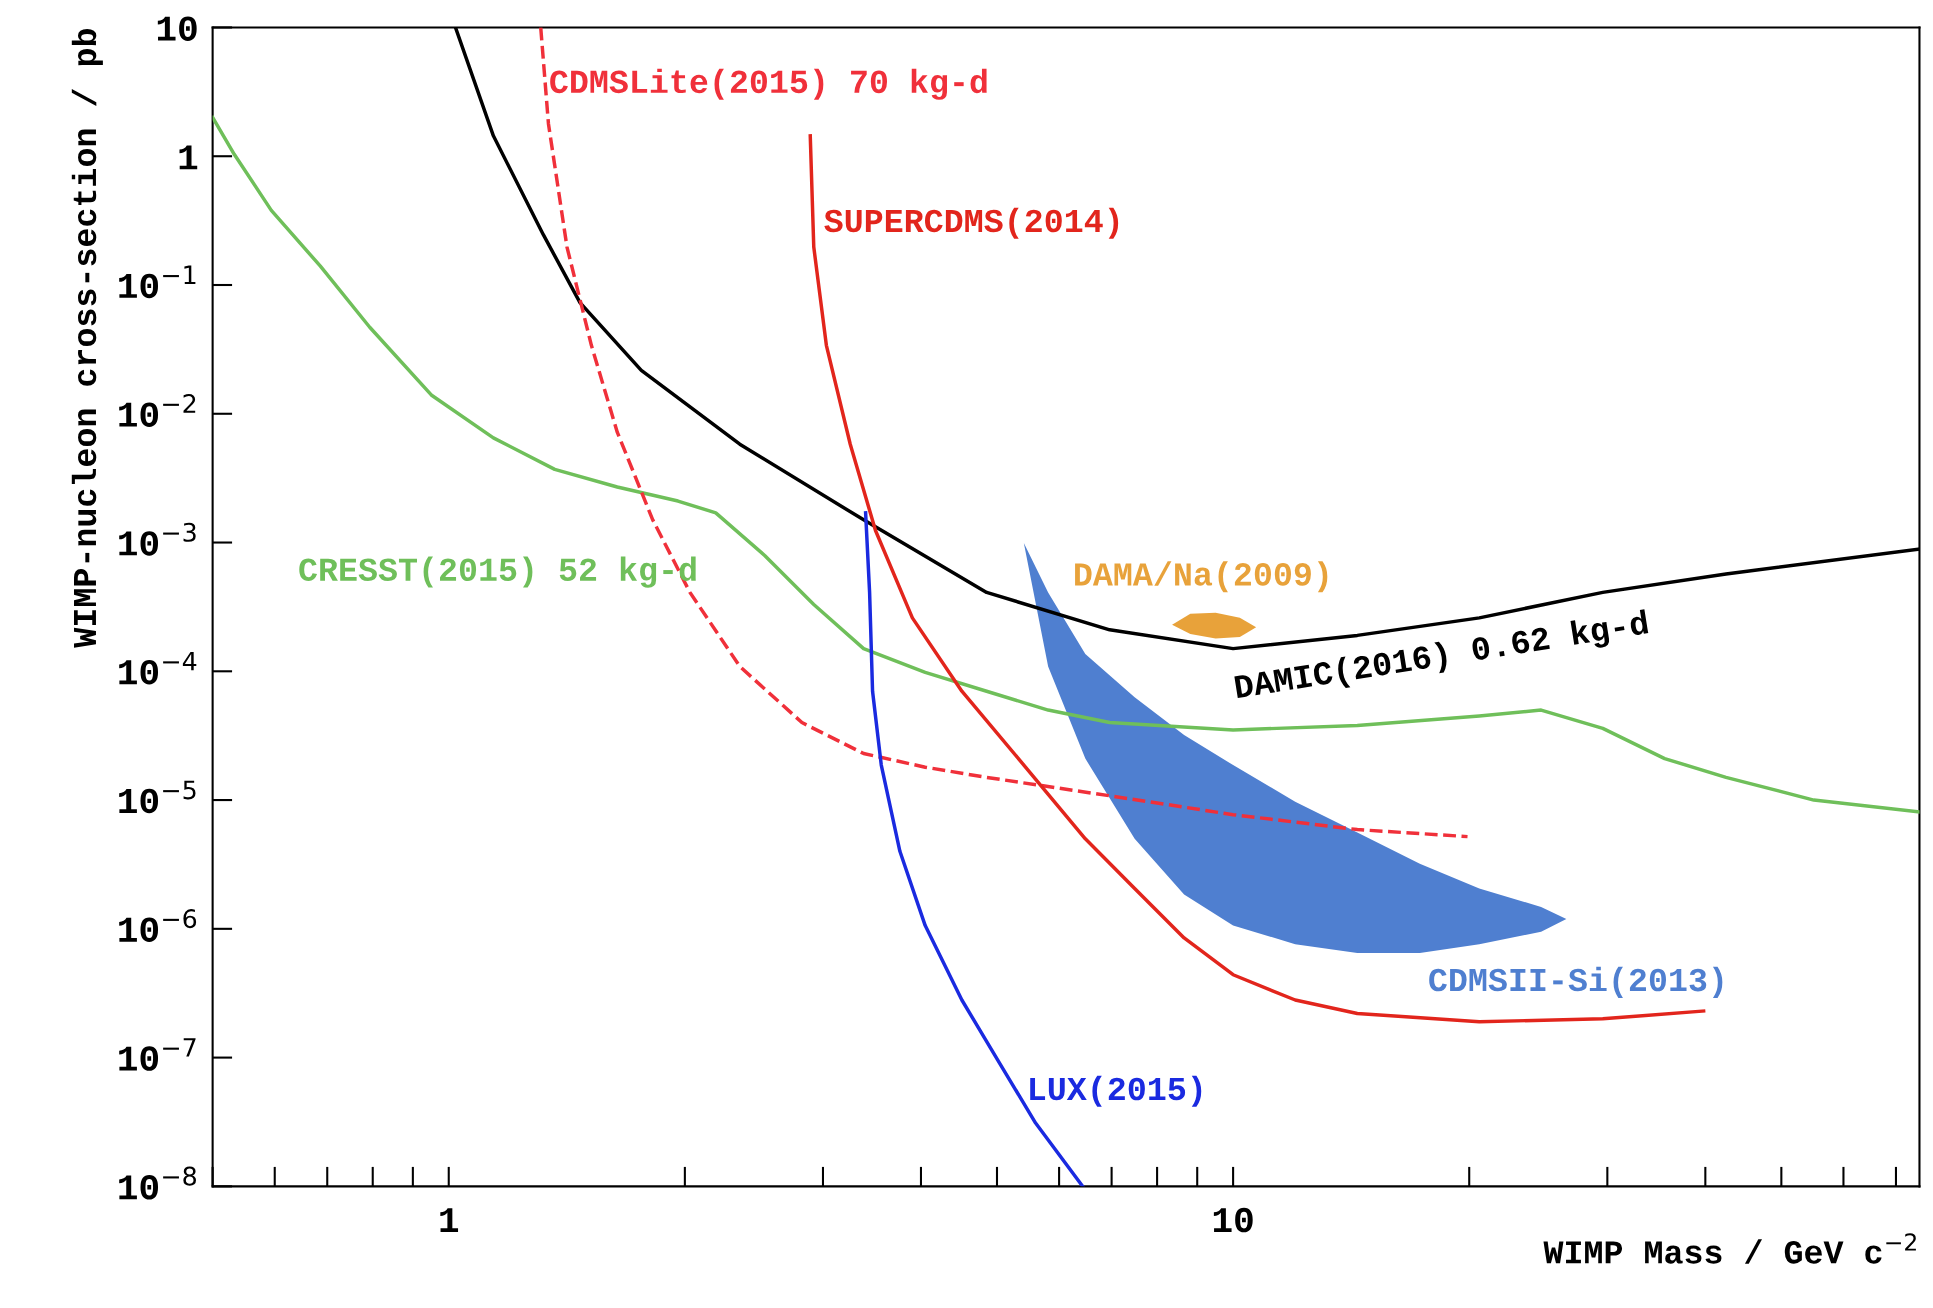 The height and width of the screenshot is (1308, 1933). Describe the element at coordinates (188, 157) in the screenshot. I see `y-tick-label: 1` at that location.